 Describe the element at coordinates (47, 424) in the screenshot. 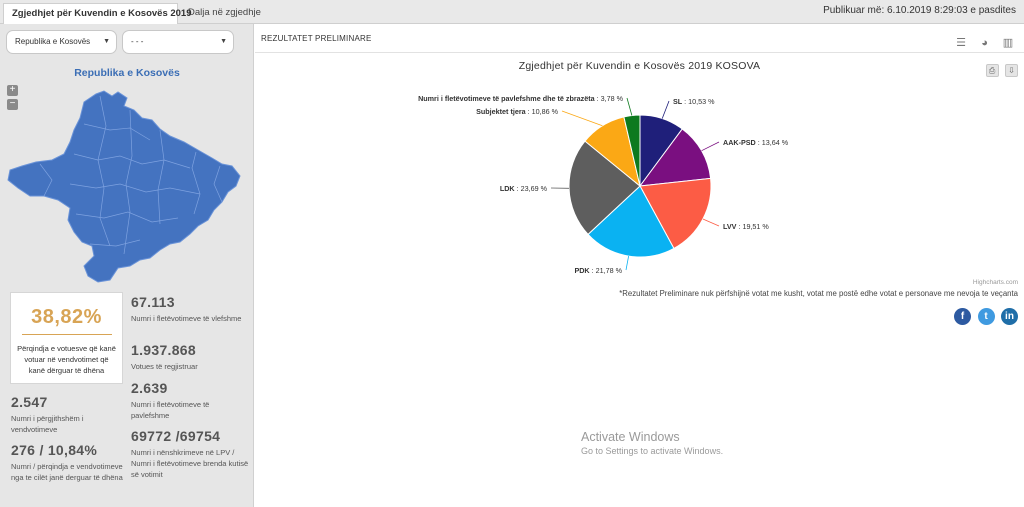

I see `stat-label: Numri i përgjithshëm i vendvotimeve` at that location.